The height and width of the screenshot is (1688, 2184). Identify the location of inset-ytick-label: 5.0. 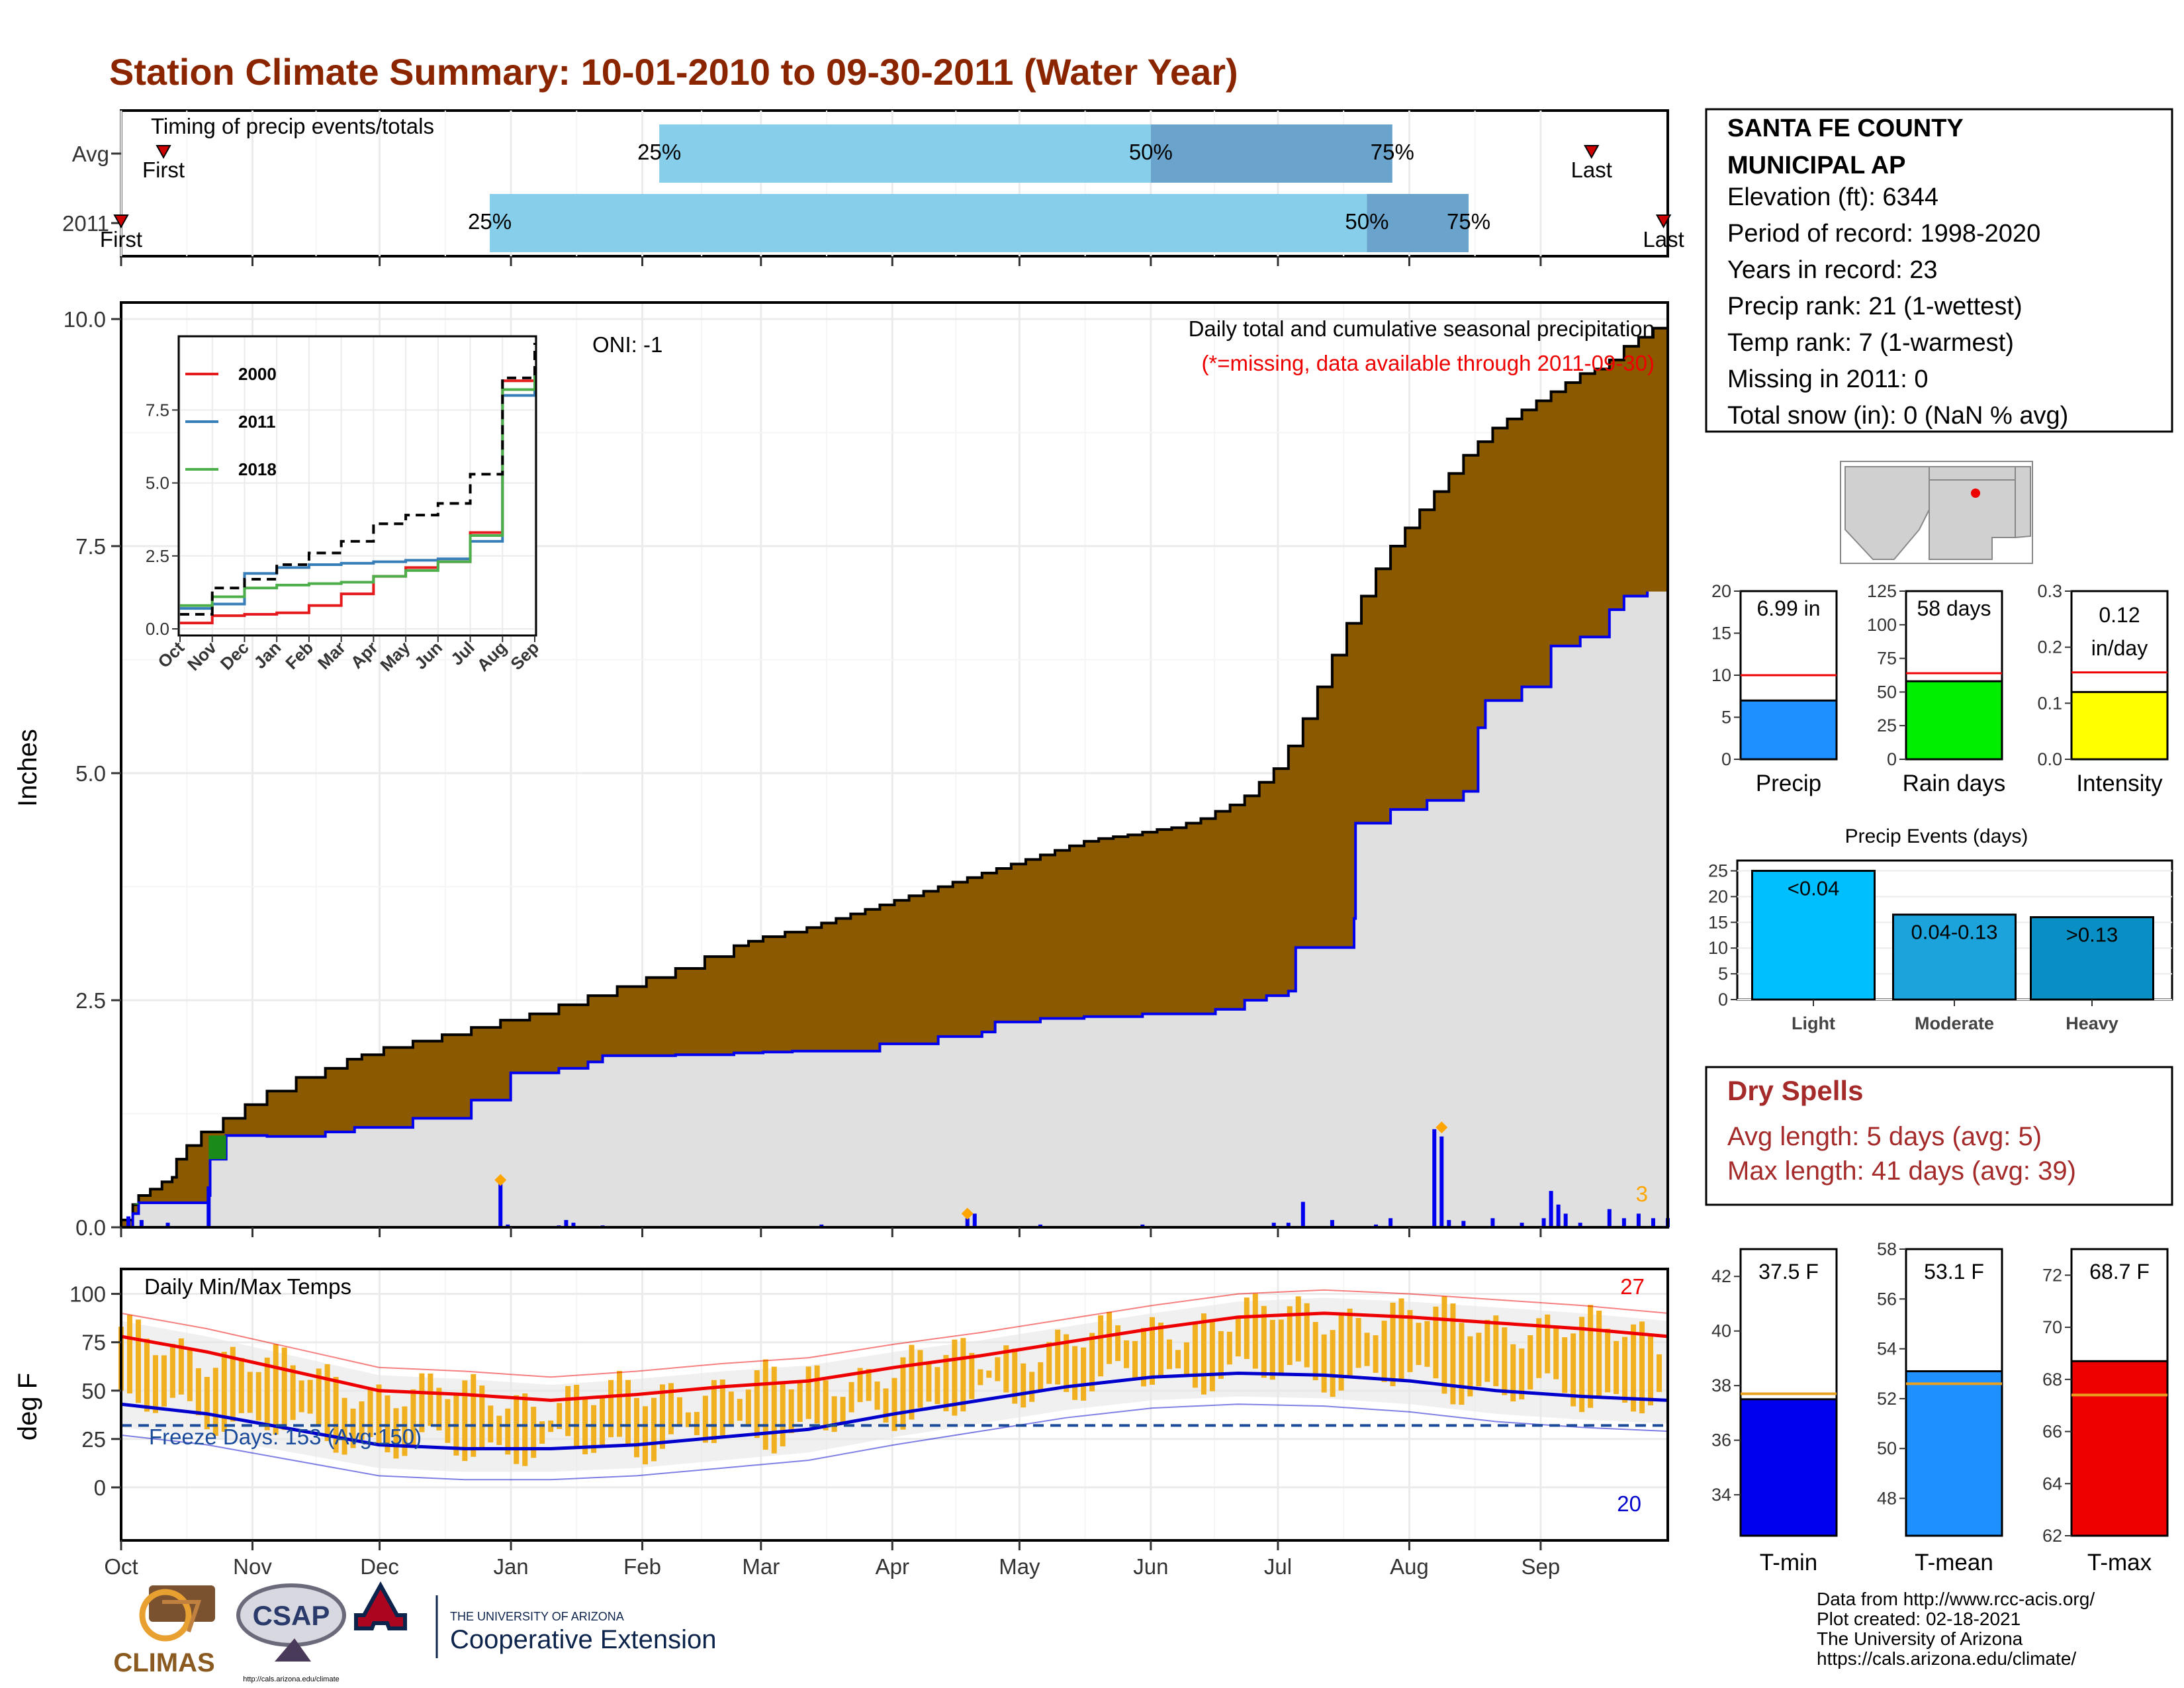
(157, 483).